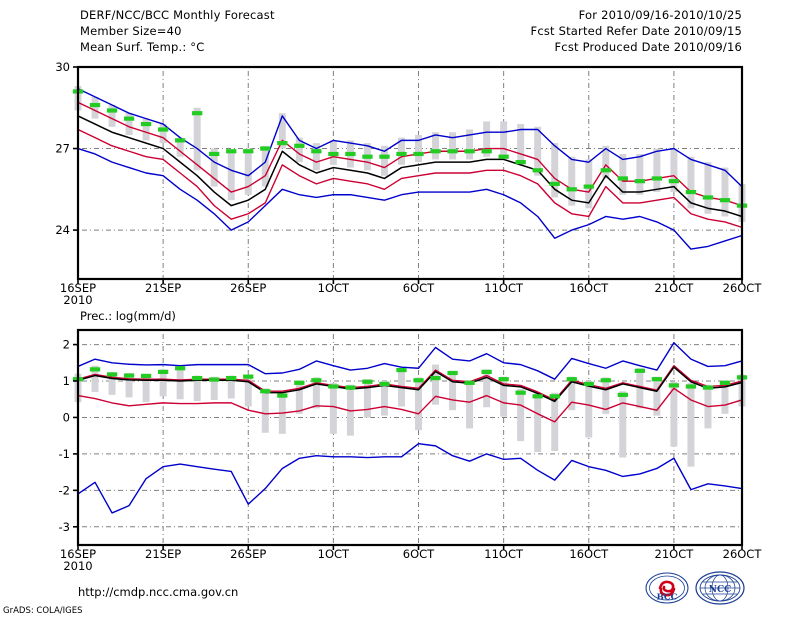  What do you see at coordinates (64, 454) in the screenshot?
I see `y-tick-label: -1` at bounding box center [64, 454].